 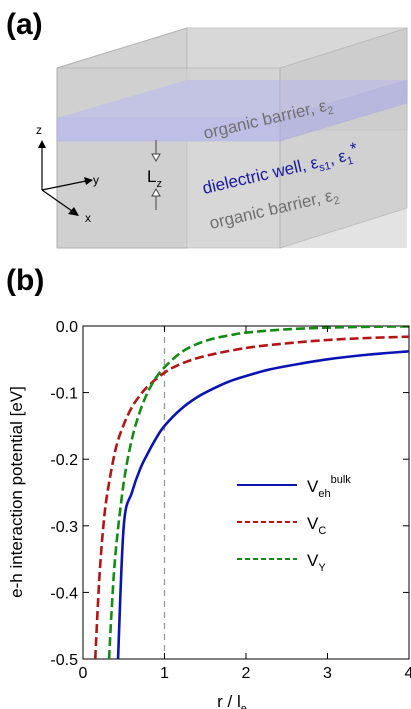 What do you see at coordinates (96, 180) in the screenshot?
I see `y-axis-label: y` at bounding box center [96, 180].